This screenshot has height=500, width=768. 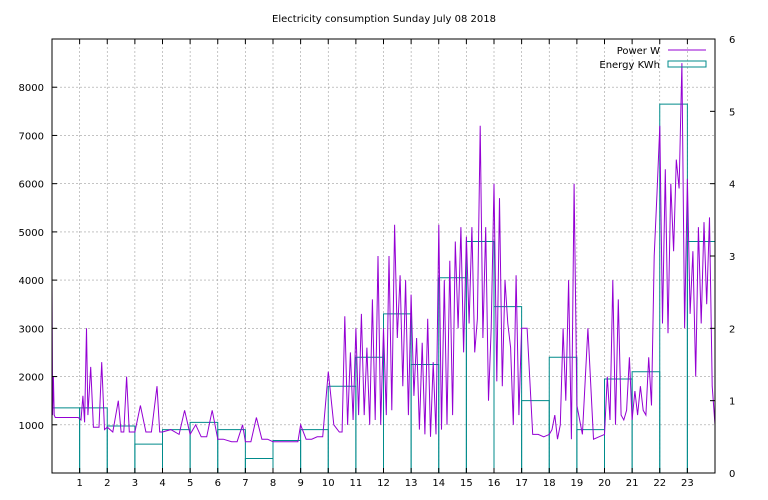 I want to click on y-left-tick-label: 6000, so click(x=31, y=185).